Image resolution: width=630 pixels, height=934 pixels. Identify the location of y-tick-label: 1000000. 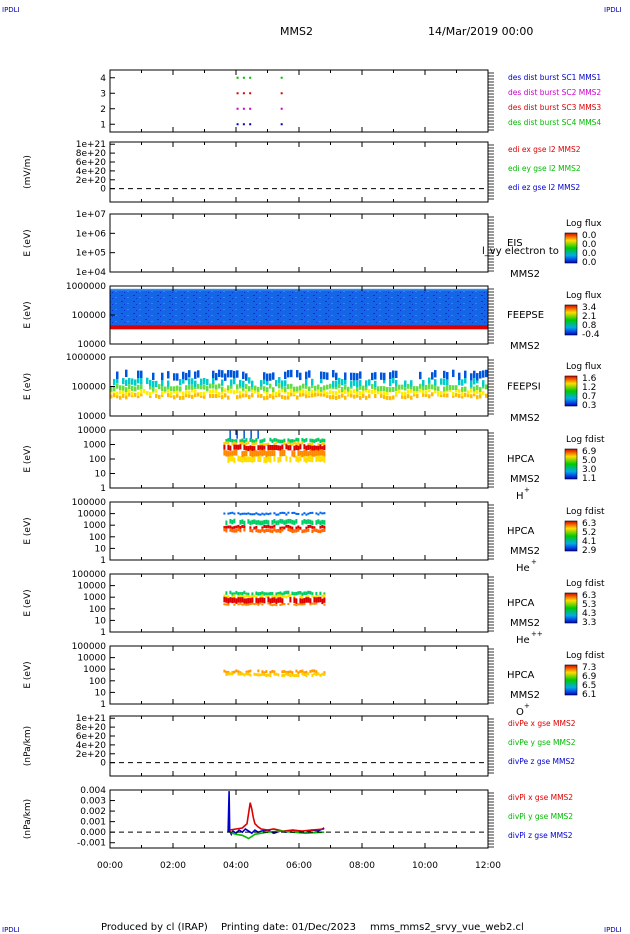
(86, 287).